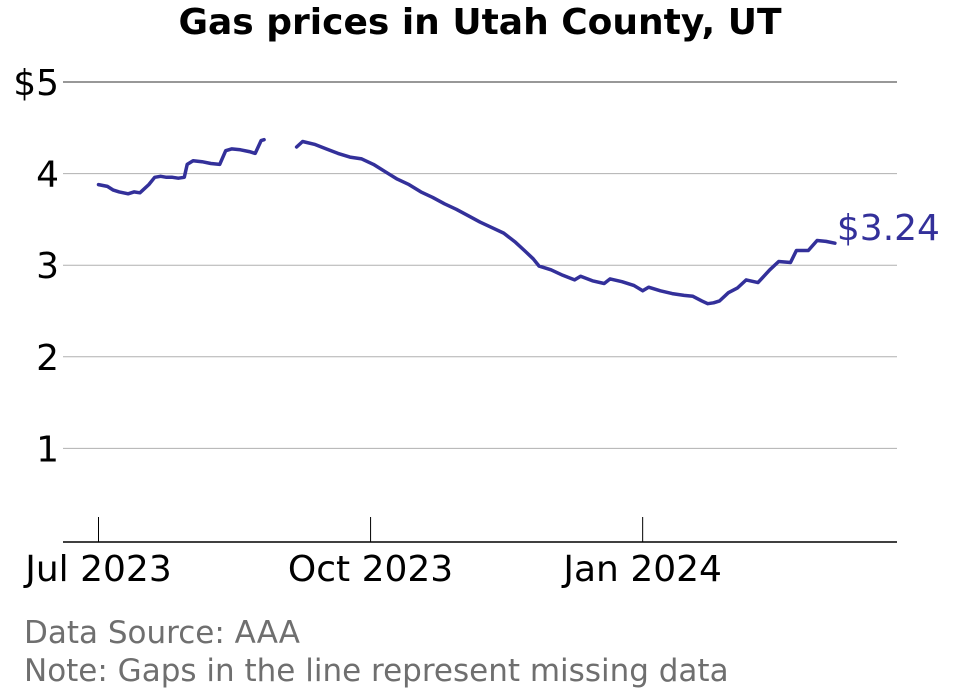  I want to click on axis-layer, so click(480, 530).